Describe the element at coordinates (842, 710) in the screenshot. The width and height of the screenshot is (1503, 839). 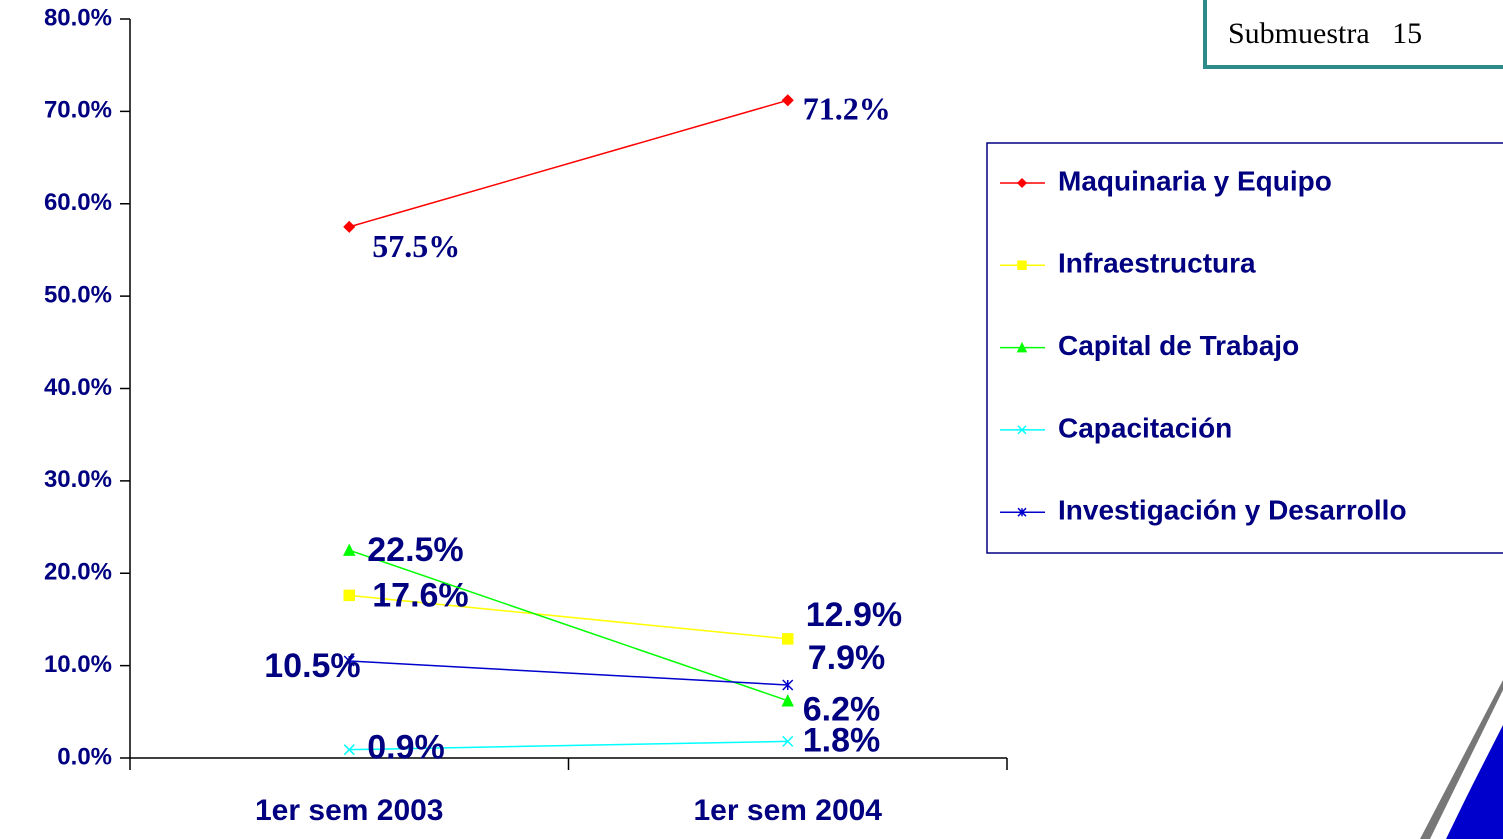
I see `data-label: 6.2%` at that location.